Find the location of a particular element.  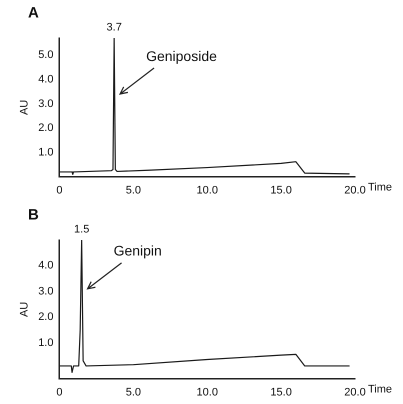

chart-title: A is located at coordinates (33, 13).